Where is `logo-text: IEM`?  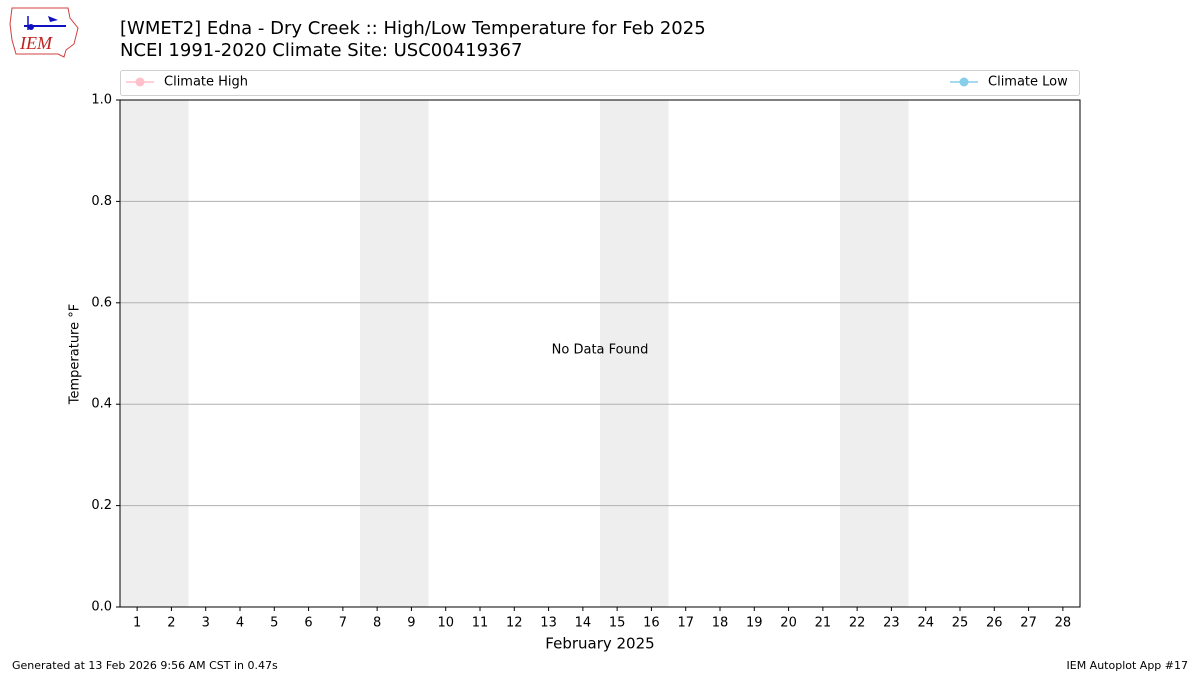 logo-text: IEM is located at coordinates (36, 43).